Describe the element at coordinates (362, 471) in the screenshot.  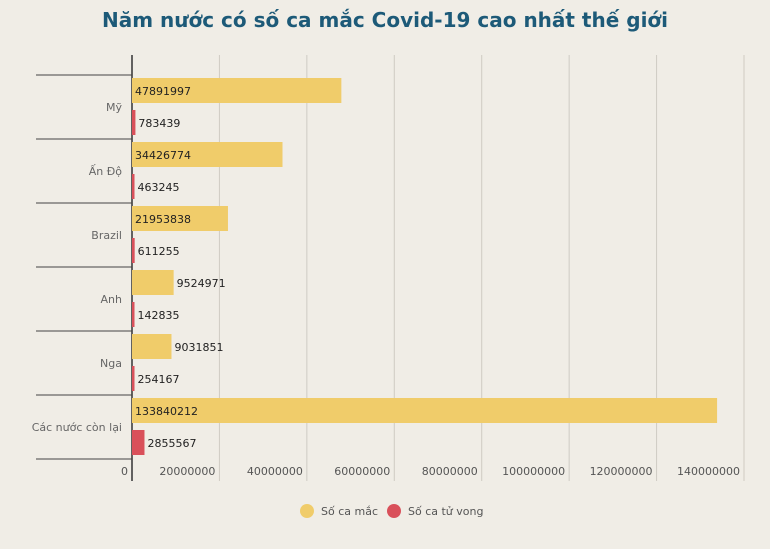
I see `x-tick-label: 60000000` at that location.